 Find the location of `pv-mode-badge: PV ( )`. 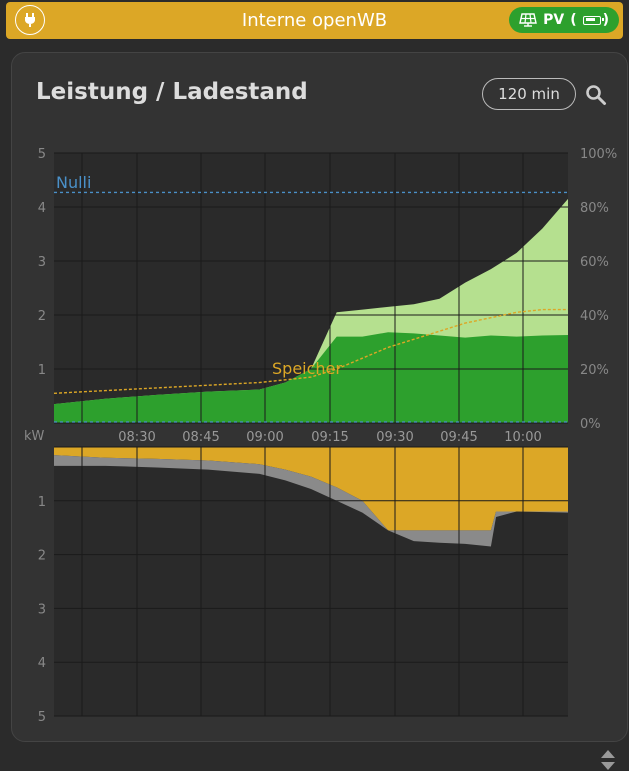

pv-mode-badge: PV ( ) is located at coordinates (564, 20).